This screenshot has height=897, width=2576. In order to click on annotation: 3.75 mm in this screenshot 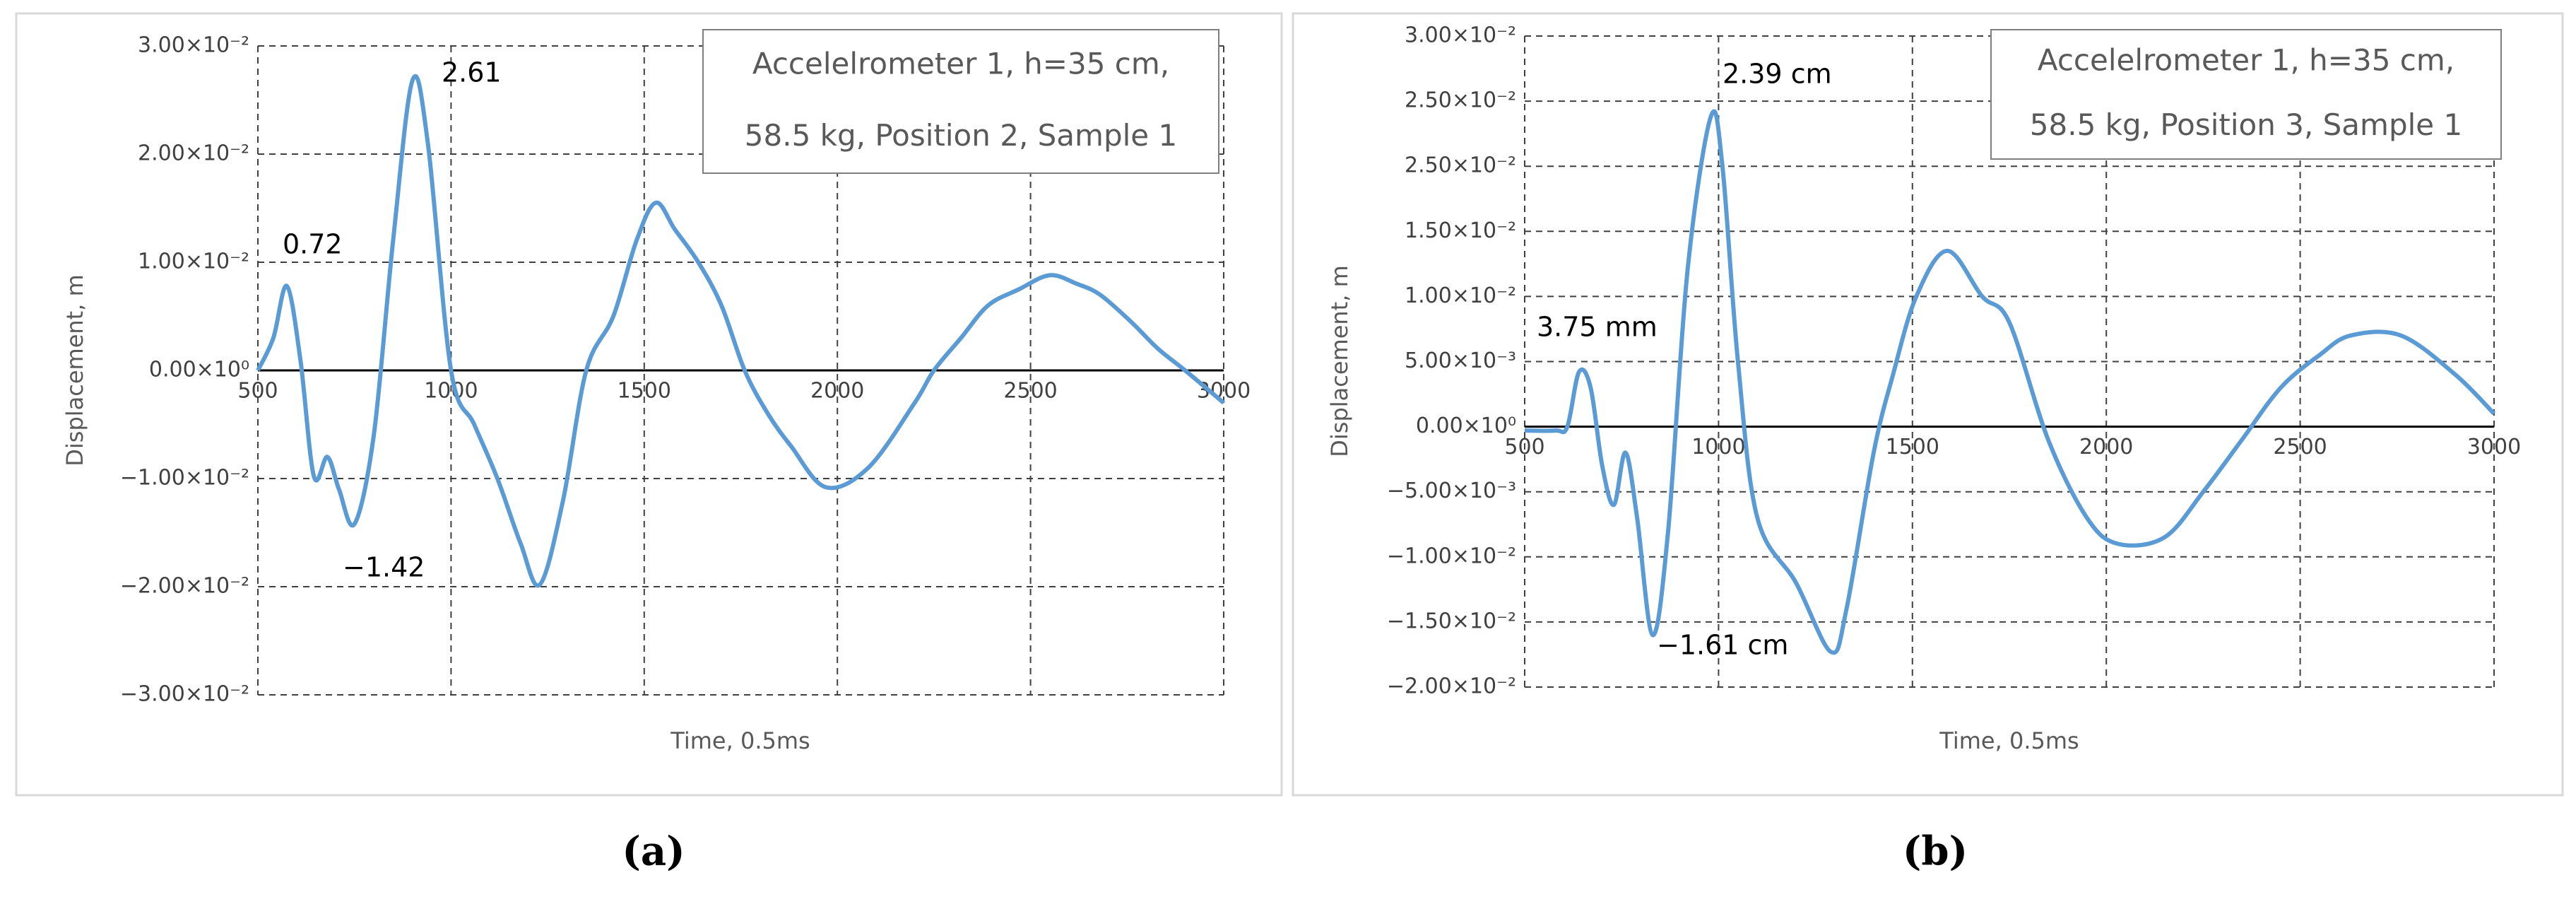, I will do `click(1597, 327)`.